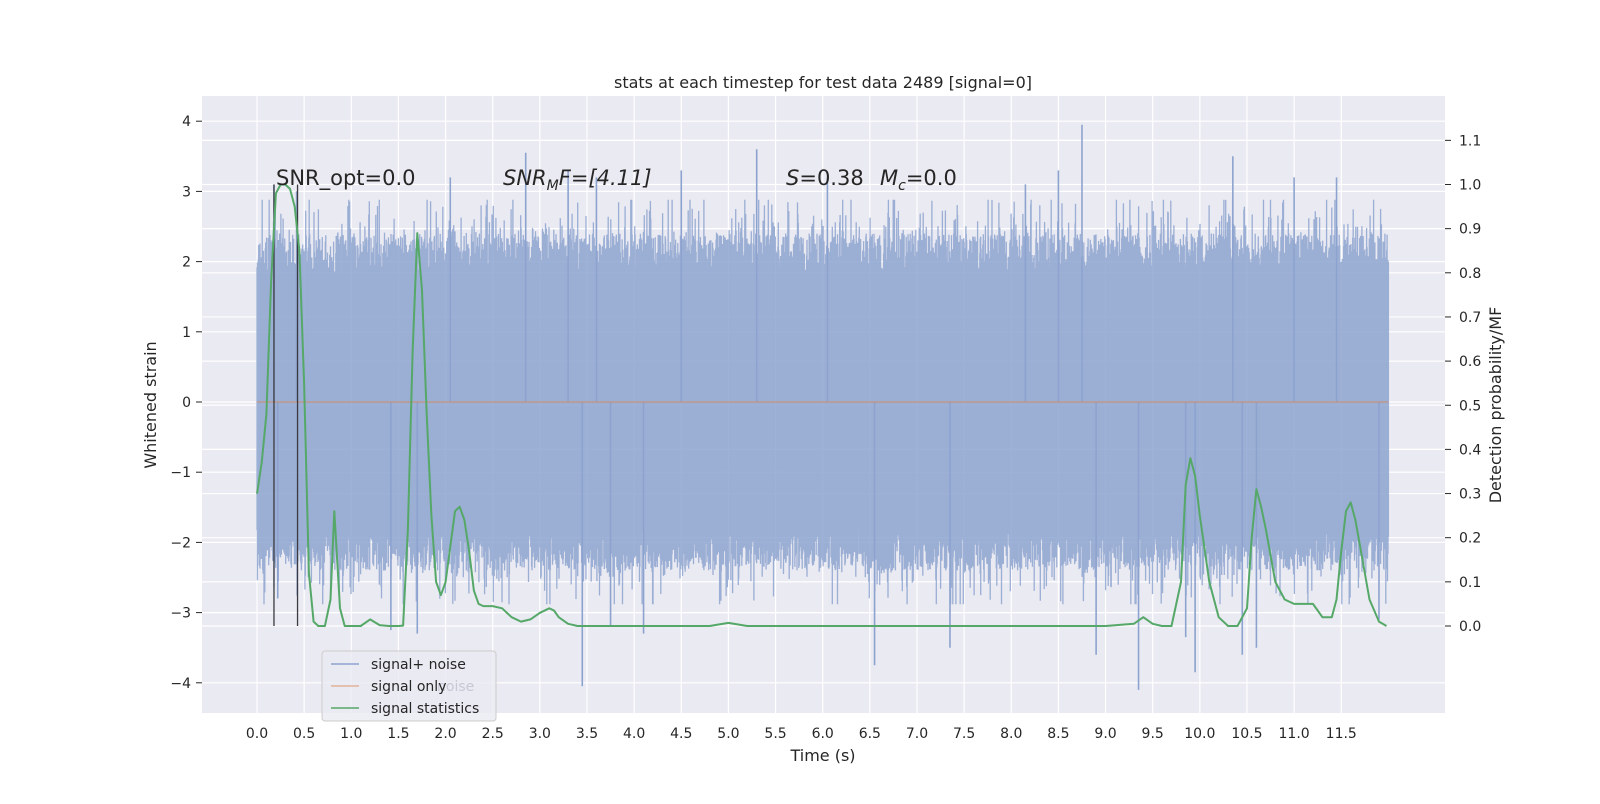 This screenshot has width=1600, height=804. I want to click on annotation-s: S=0.38, so click(825, 178).